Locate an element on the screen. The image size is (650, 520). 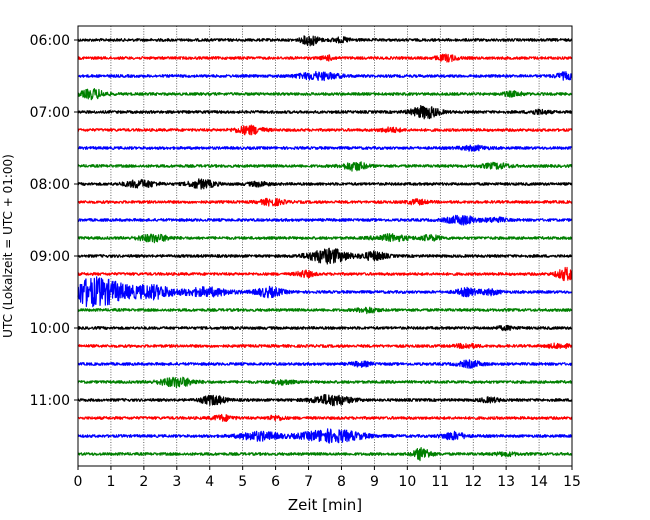
trace-10:00 is located at coordinates (325, 328).